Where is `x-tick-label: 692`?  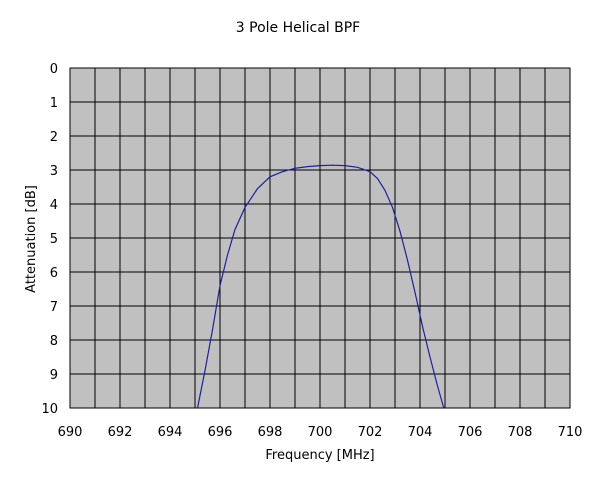
x-tick-label: 692 is located at coordinates (120, 432).